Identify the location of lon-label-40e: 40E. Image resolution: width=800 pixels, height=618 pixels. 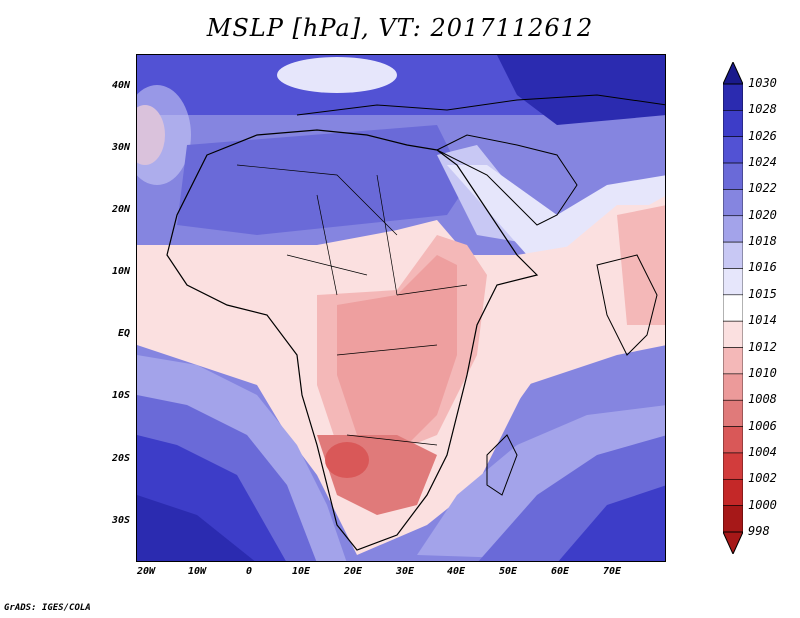
(456, 571).